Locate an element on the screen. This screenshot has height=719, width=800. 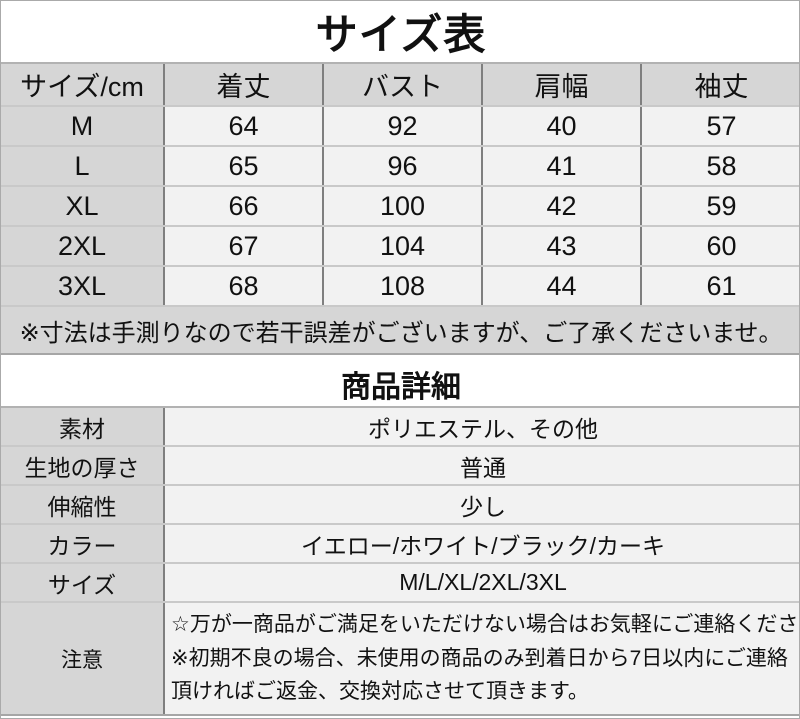
value-cell: 57 is located at coordinates (719, 126).